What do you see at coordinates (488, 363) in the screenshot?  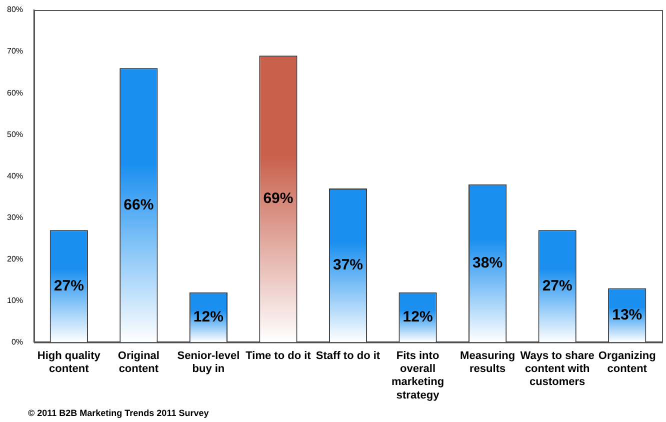 I see `x-tick-label: Measuring results` at bounding box center [488, 363].